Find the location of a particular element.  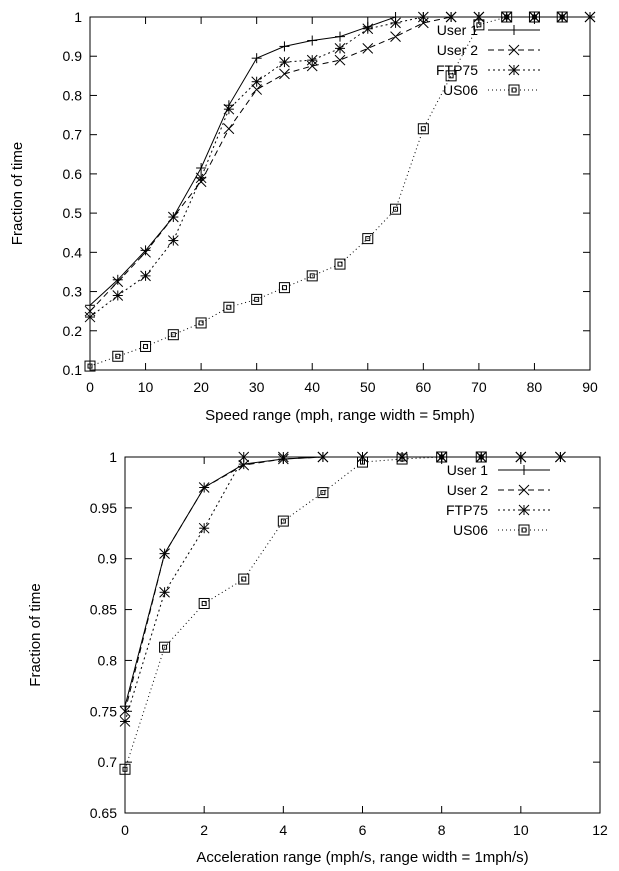

x-tick-label: 30 is located at coordinates (257, 387).